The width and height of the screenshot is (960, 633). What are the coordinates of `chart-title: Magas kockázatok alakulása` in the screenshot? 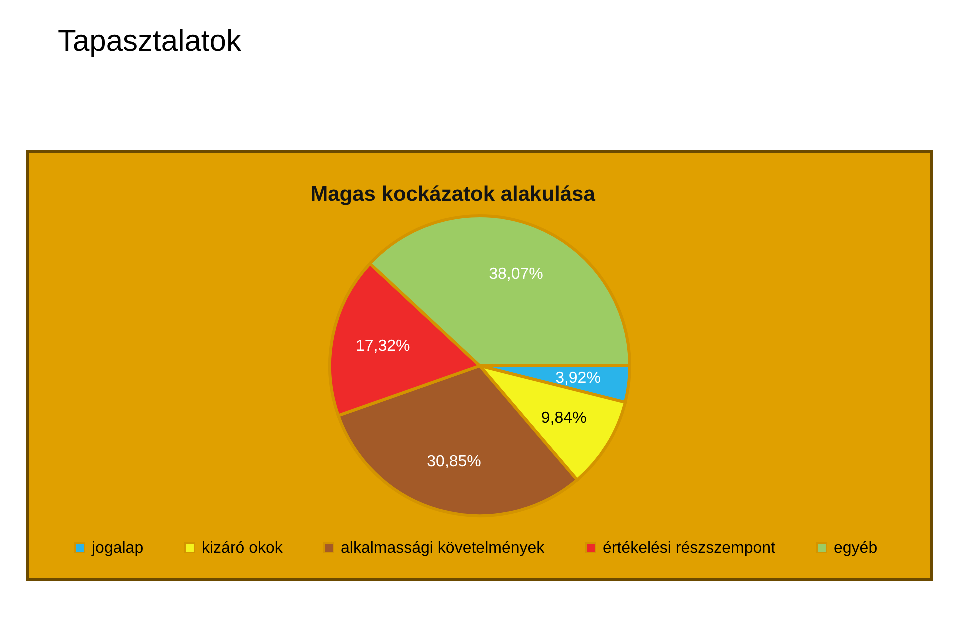 It's located at (453, 194).